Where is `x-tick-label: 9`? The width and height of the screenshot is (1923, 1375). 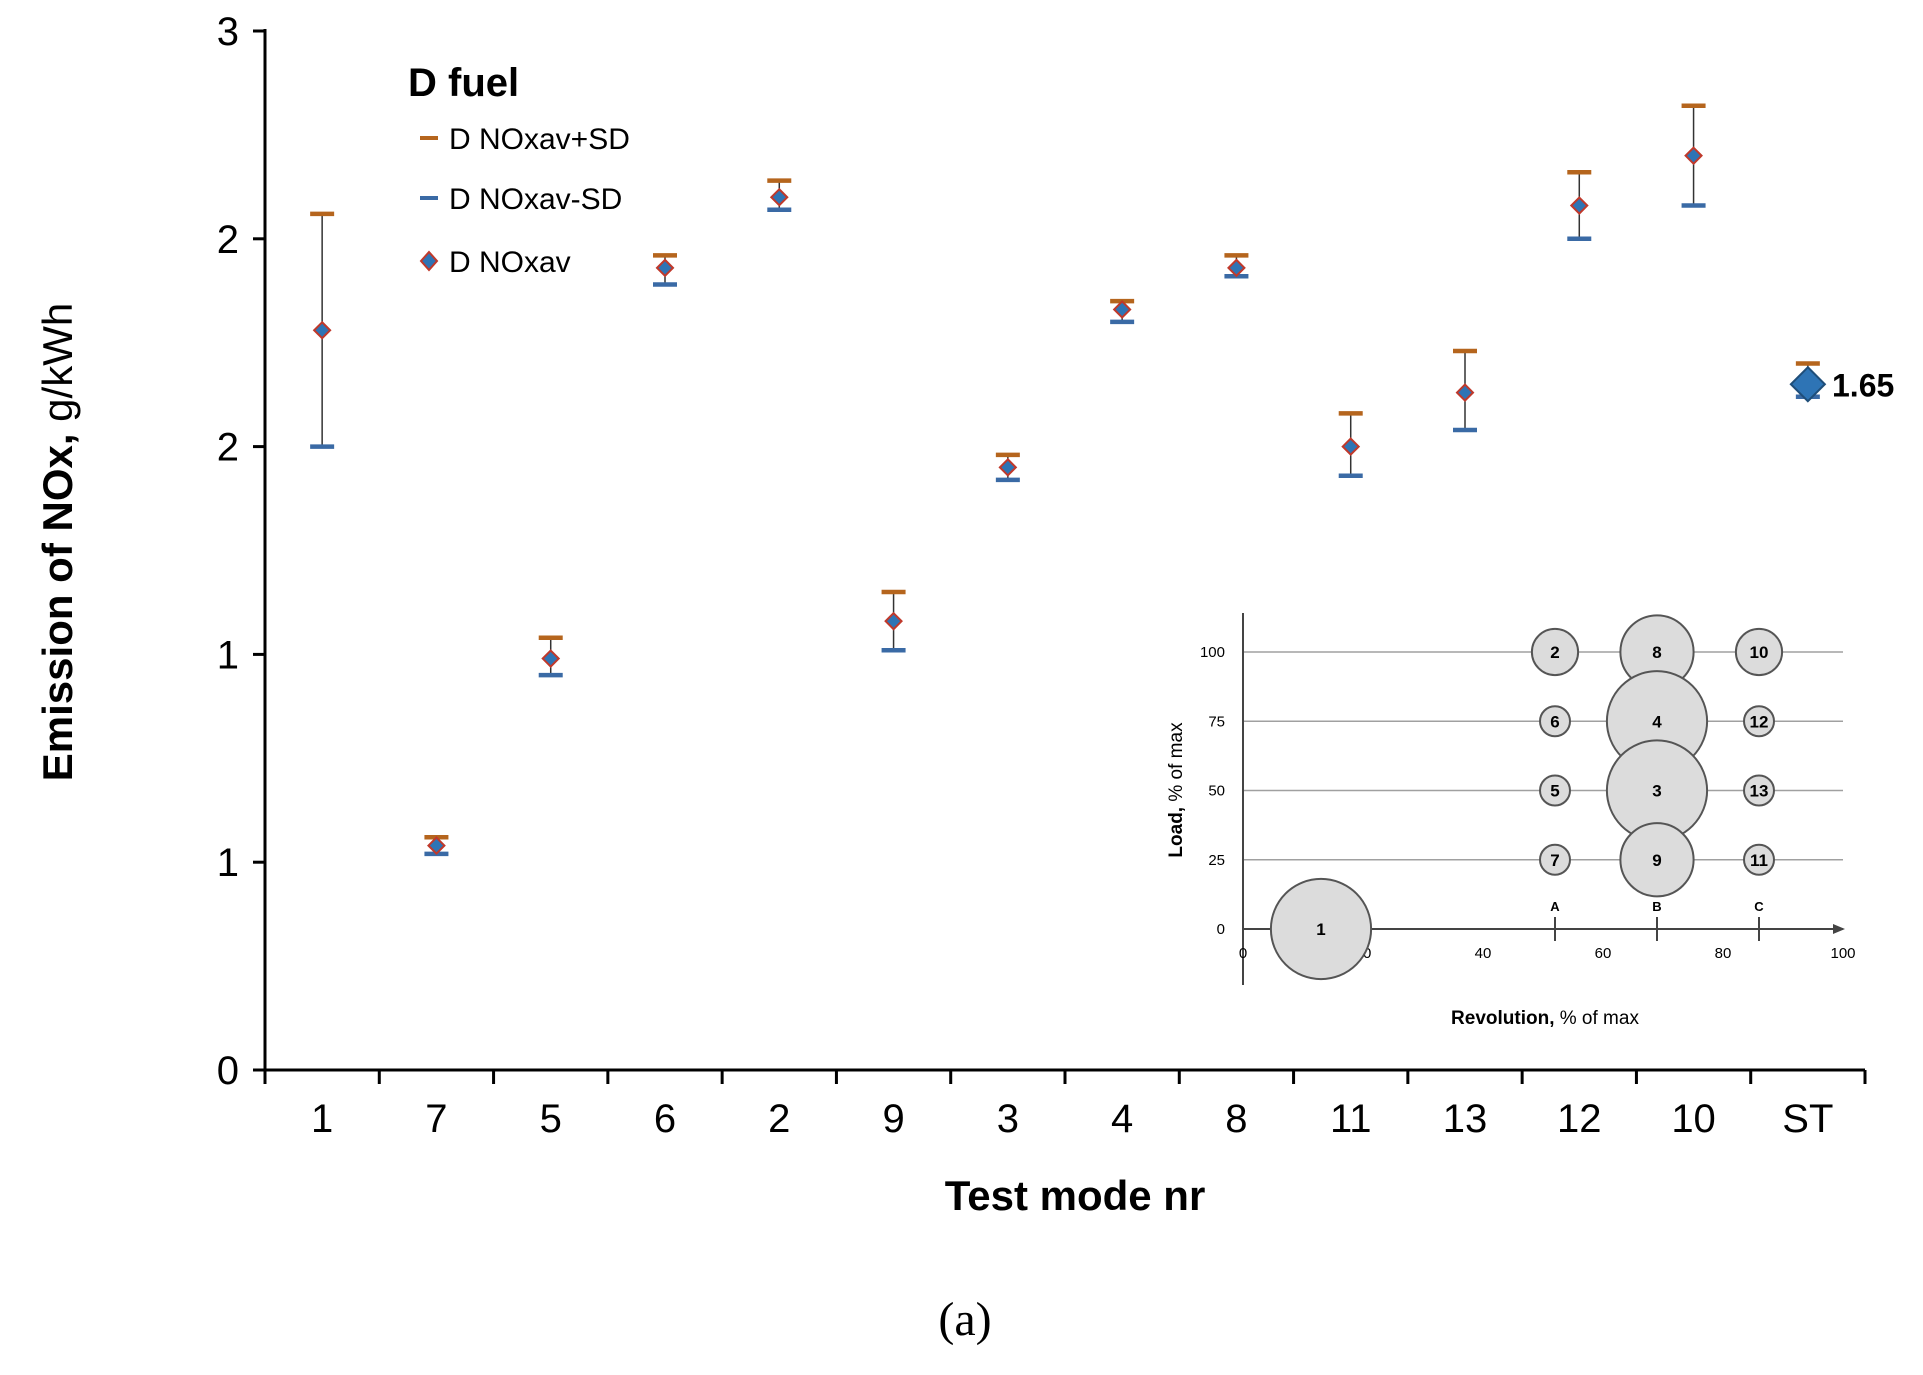
x-tick-label: 9 is located at coordinates (893, 1119).